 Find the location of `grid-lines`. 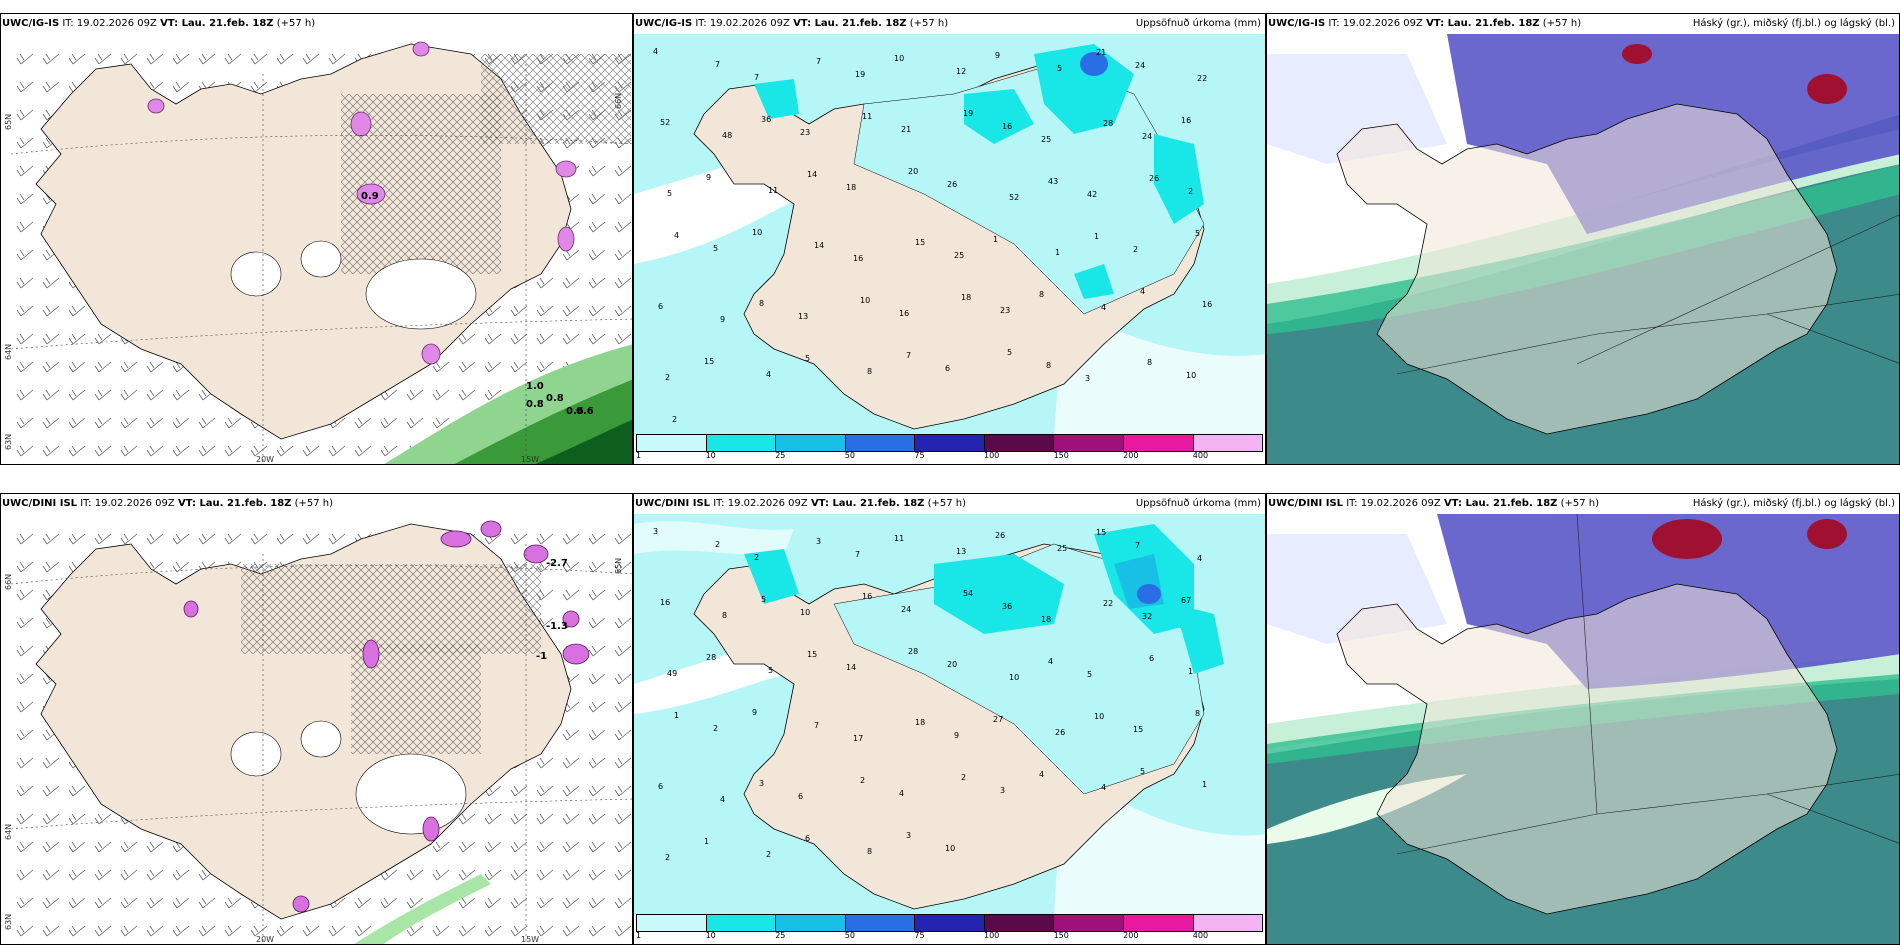

grid-lines is located at coordinates (321, 744).